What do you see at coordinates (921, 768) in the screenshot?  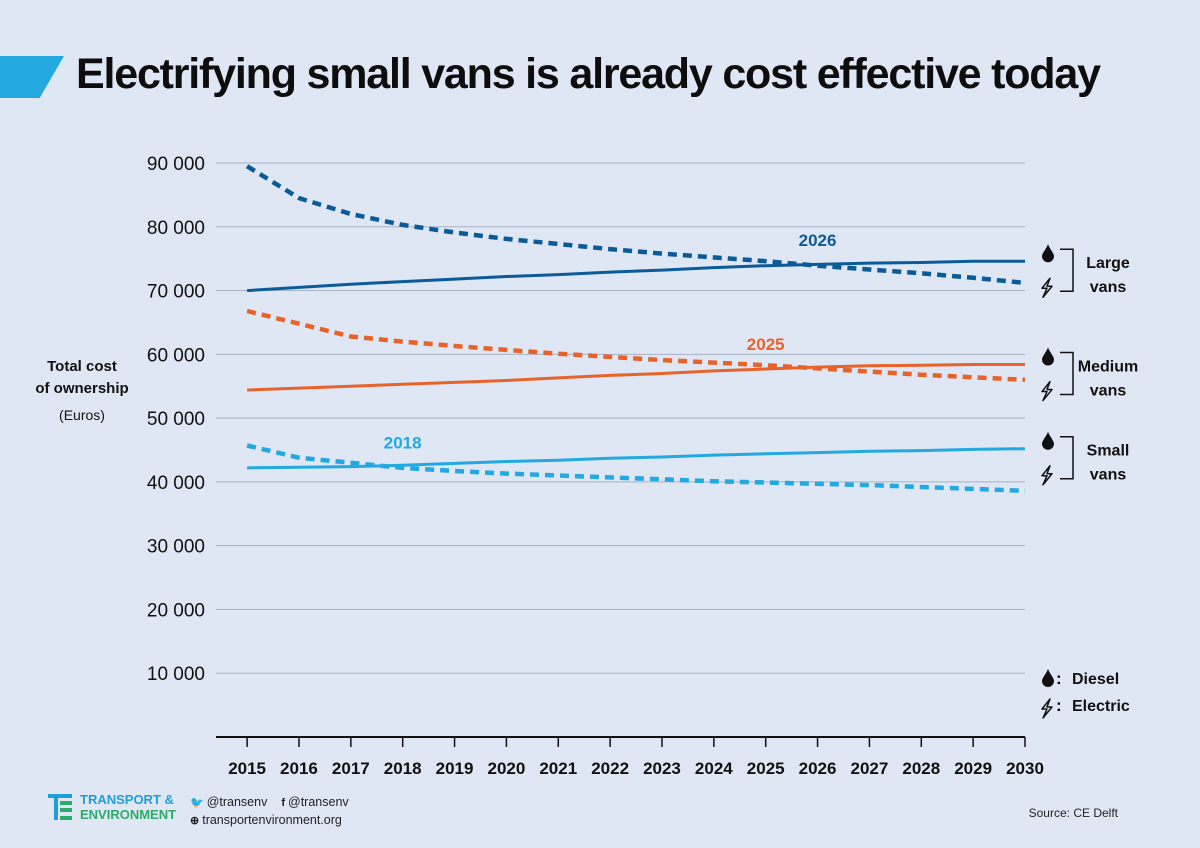 I see `x-tick-label: 2028` at bounding box center [921, 768].